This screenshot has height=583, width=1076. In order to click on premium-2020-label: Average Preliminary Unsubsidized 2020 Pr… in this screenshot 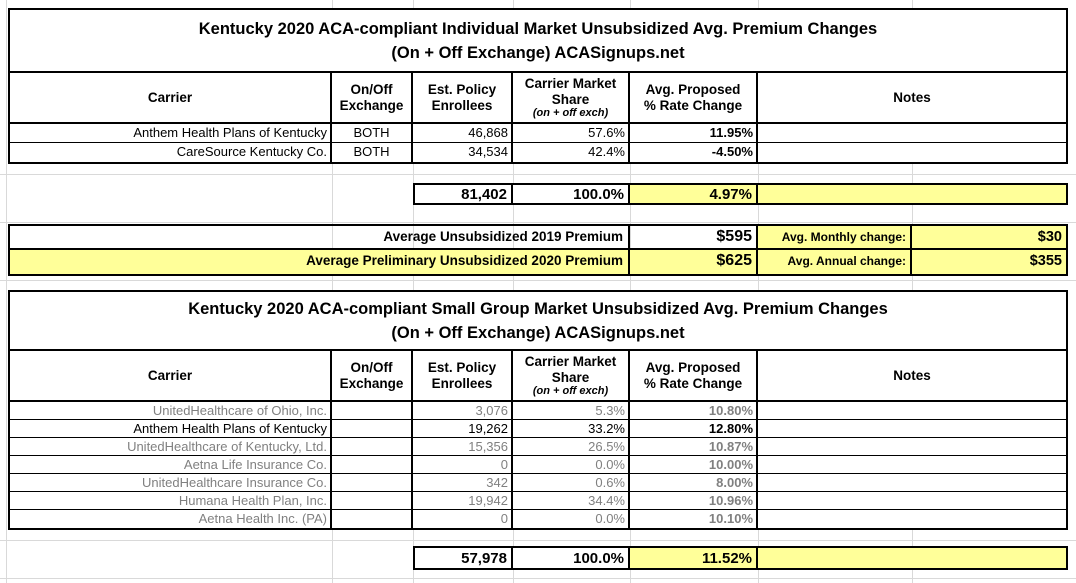, I will do `click(320, 262)`.